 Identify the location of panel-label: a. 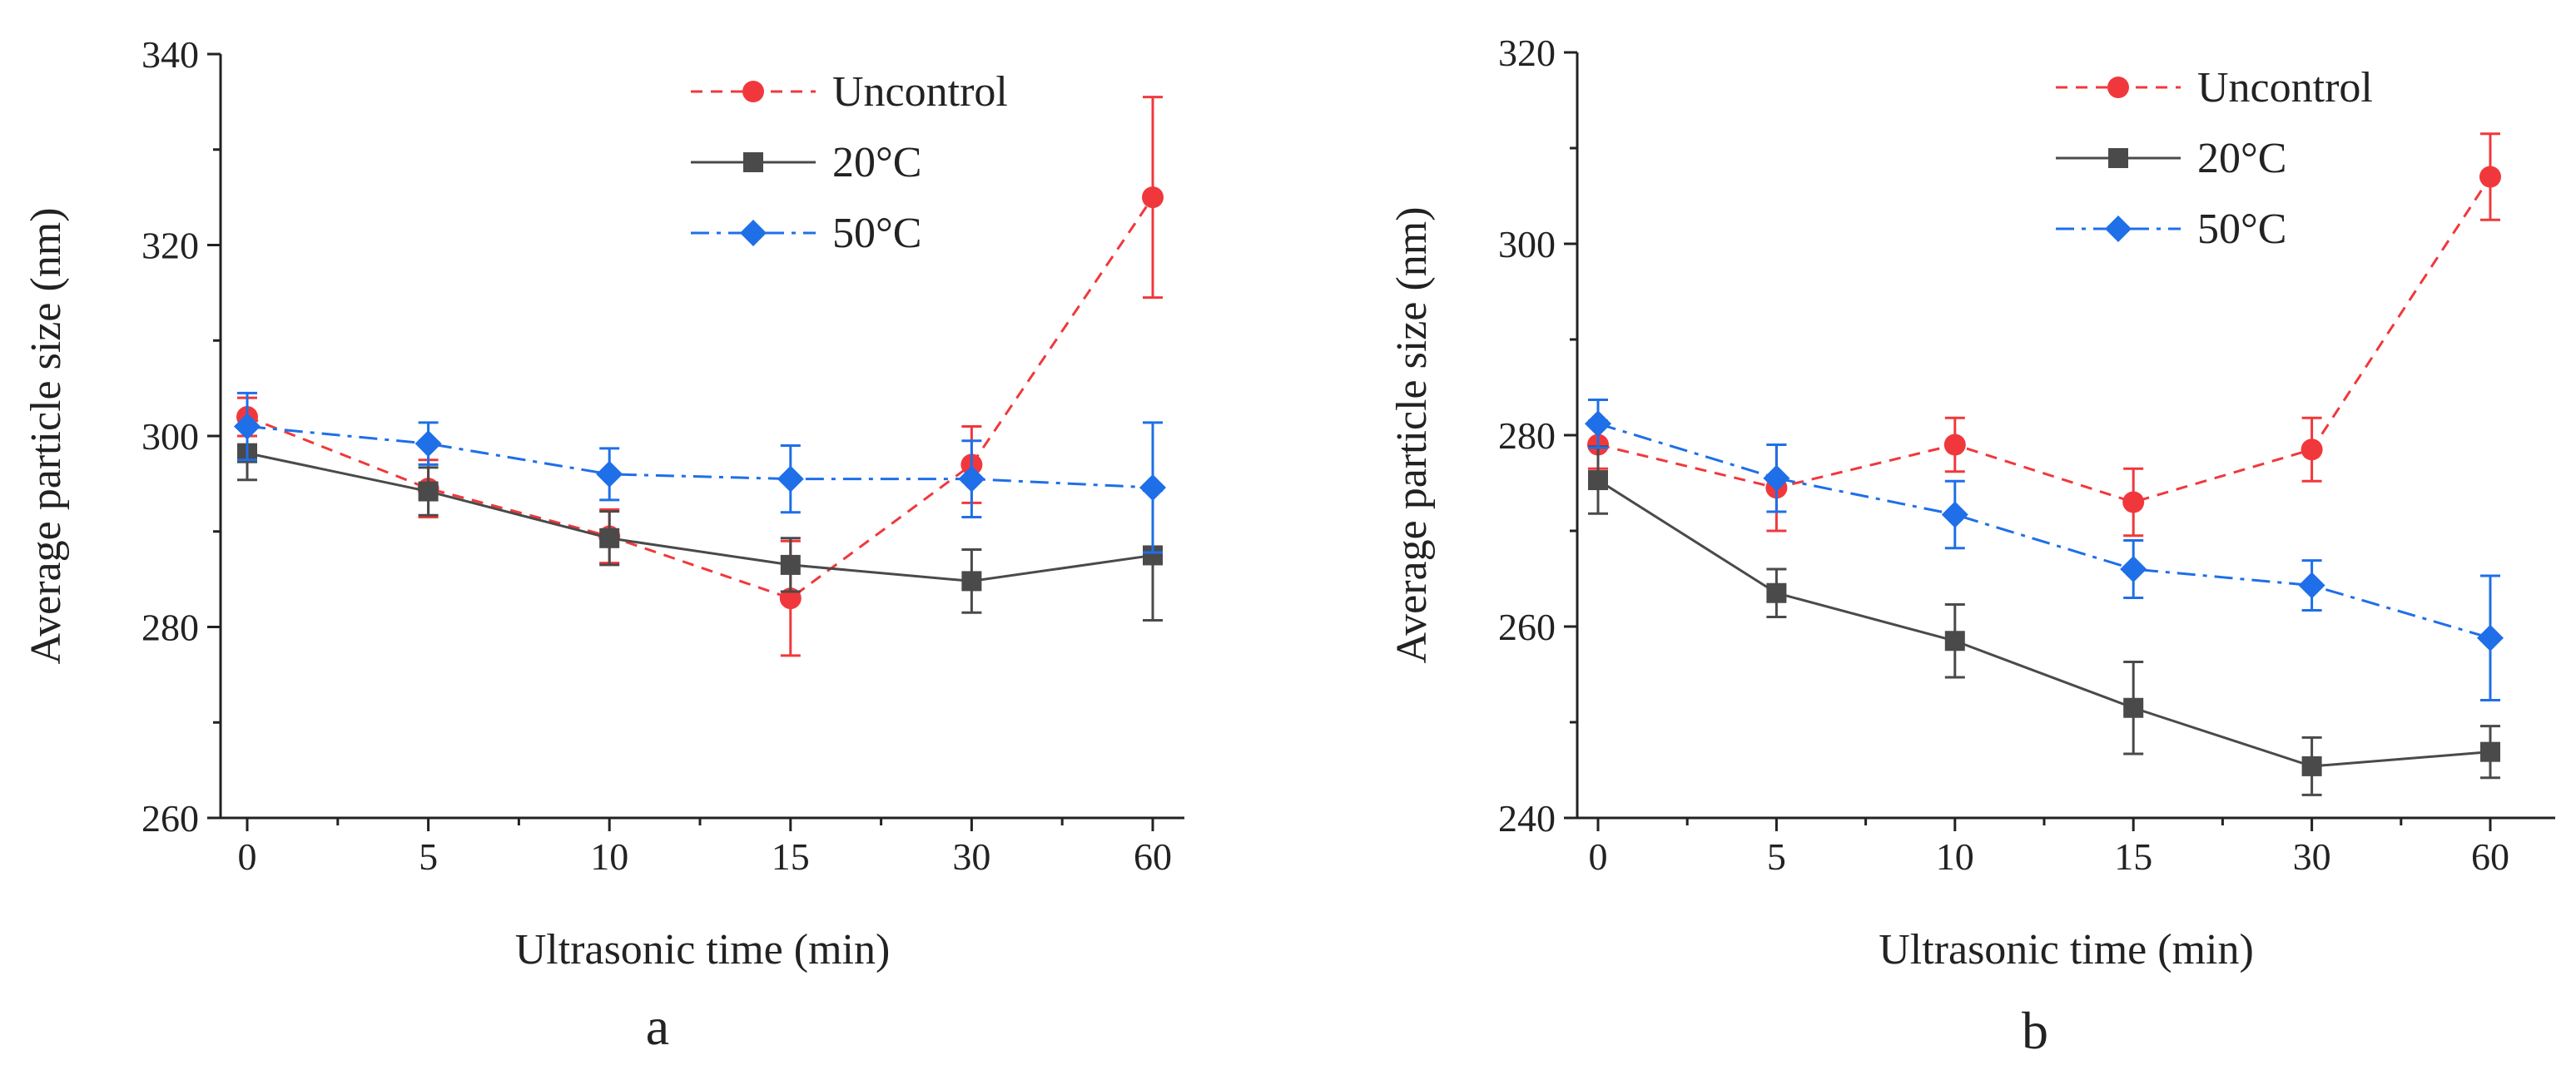
(657, 1026).